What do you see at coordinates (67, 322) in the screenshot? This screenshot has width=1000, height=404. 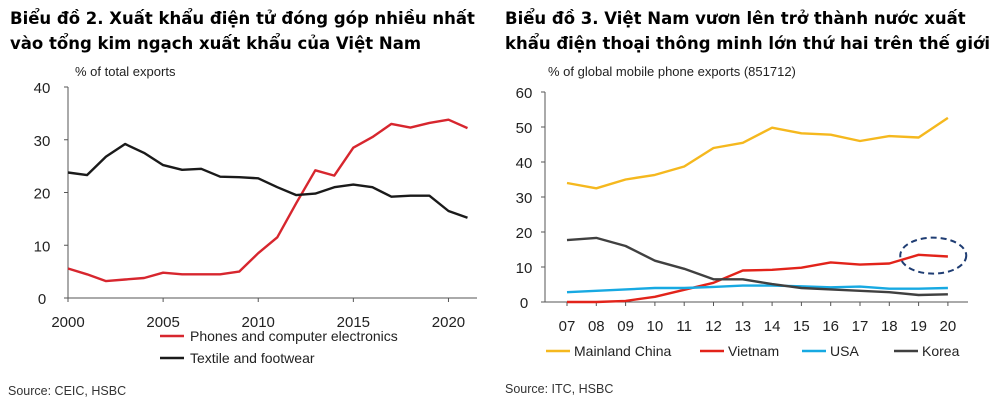 I see `x-tick-label: 2000` at bounding box center [67, 322].